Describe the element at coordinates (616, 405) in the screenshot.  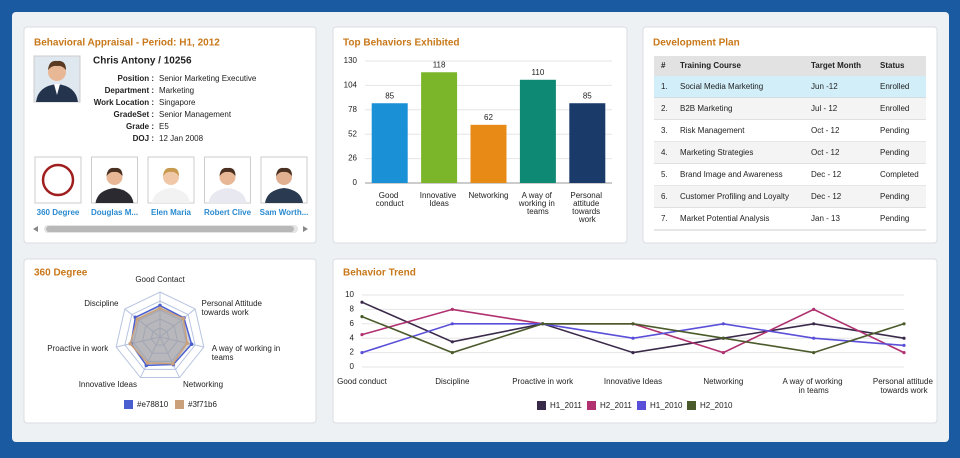
I see `legend-label: H2_2011` at that location.